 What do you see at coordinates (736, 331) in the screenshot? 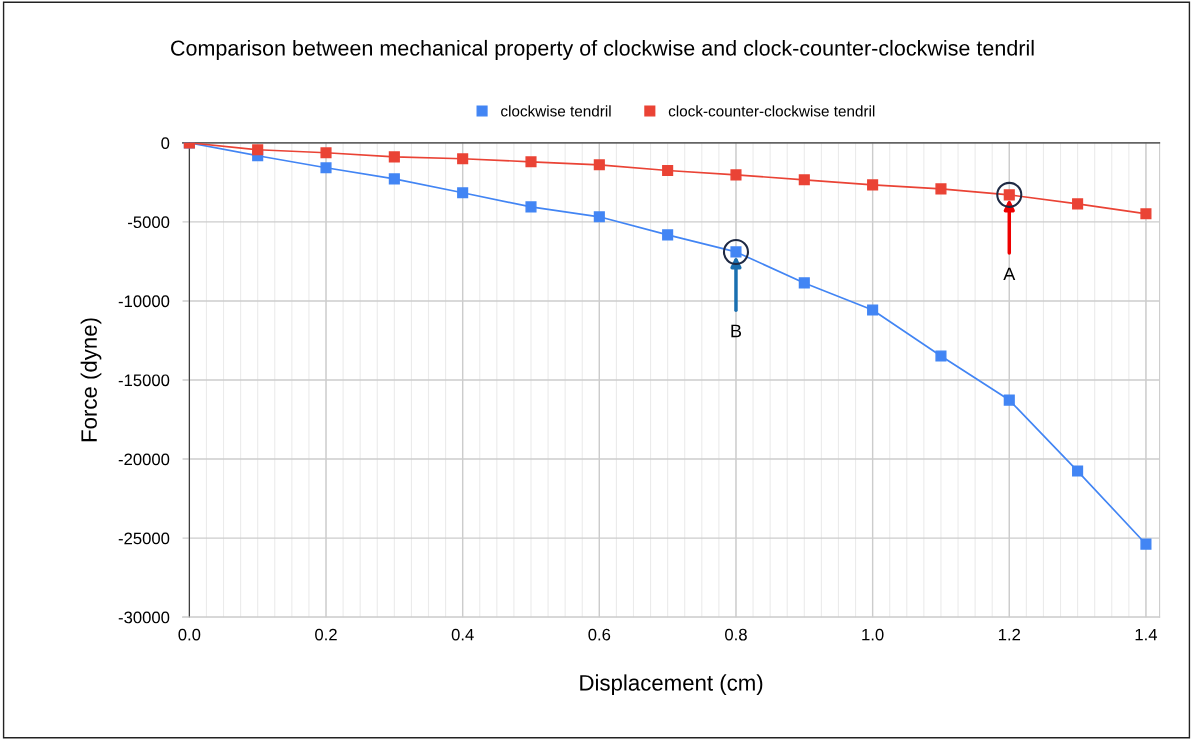
I see `annotation: B` at bounding box center [736, 331].